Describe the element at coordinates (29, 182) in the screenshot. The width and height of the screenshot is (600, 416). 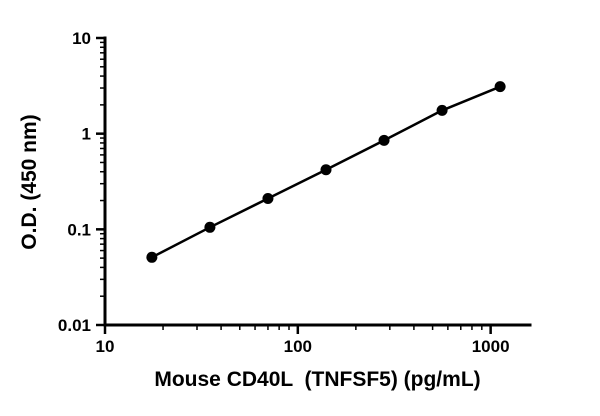
I see `y-axis-title: O.D. (450 nm)` at that location.